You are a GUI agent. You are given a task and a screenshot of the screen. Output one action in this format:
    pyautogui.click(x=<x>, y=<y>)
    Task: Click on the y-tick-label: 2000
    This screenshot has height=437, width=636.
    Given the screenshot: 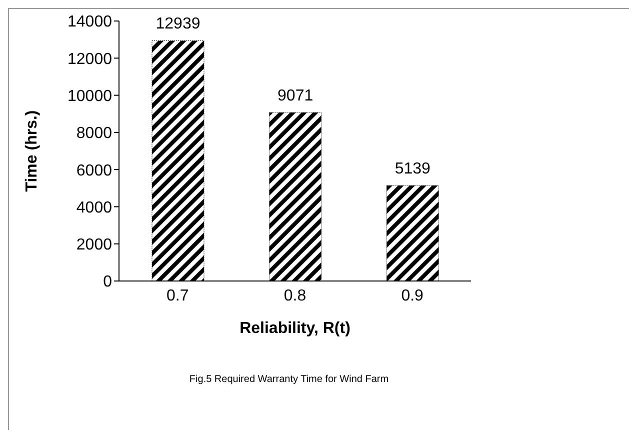 What is the action you would take?
    pyautogui.click(x=94, y=245)
    